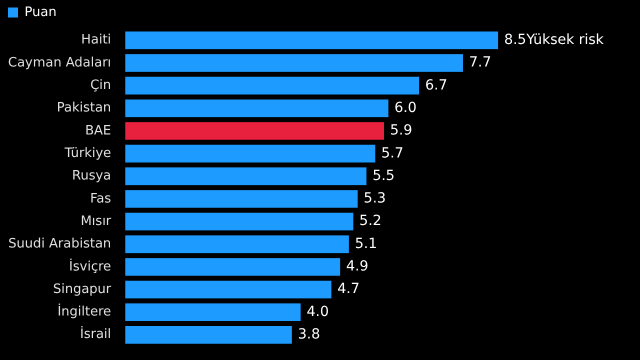 The height and width of the screenshot is (360, 640). I want to click on y-tick-label: İsrail, so click(96, 334).